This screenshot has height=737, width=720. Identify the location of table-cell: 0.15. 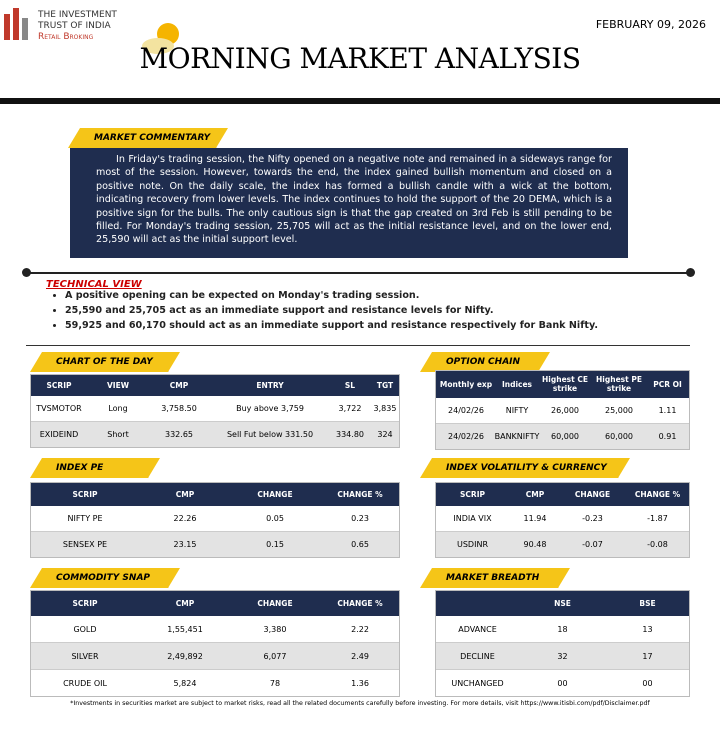
(275, 545).